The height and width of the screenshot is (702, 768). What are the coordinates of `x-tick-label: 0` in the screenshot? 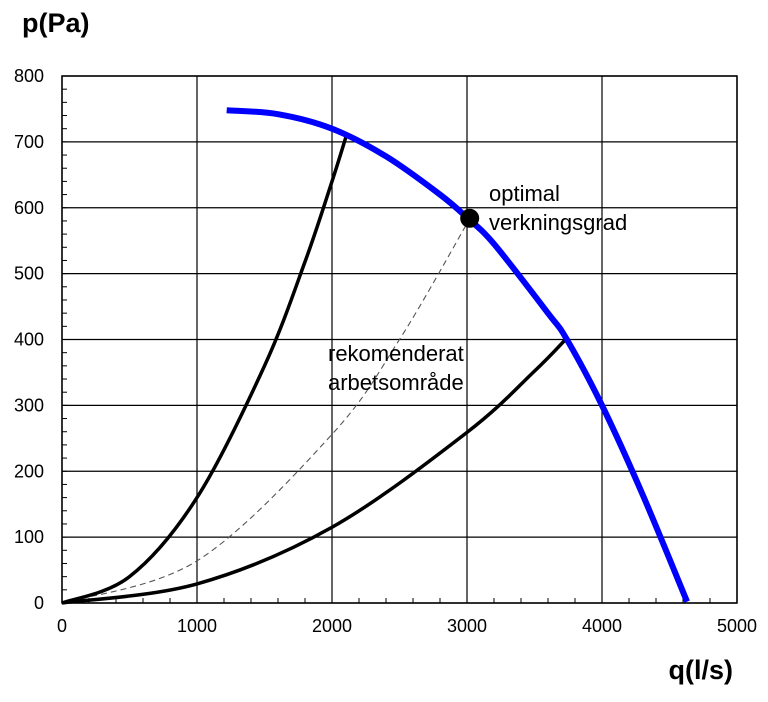 It's located at (62, 626).